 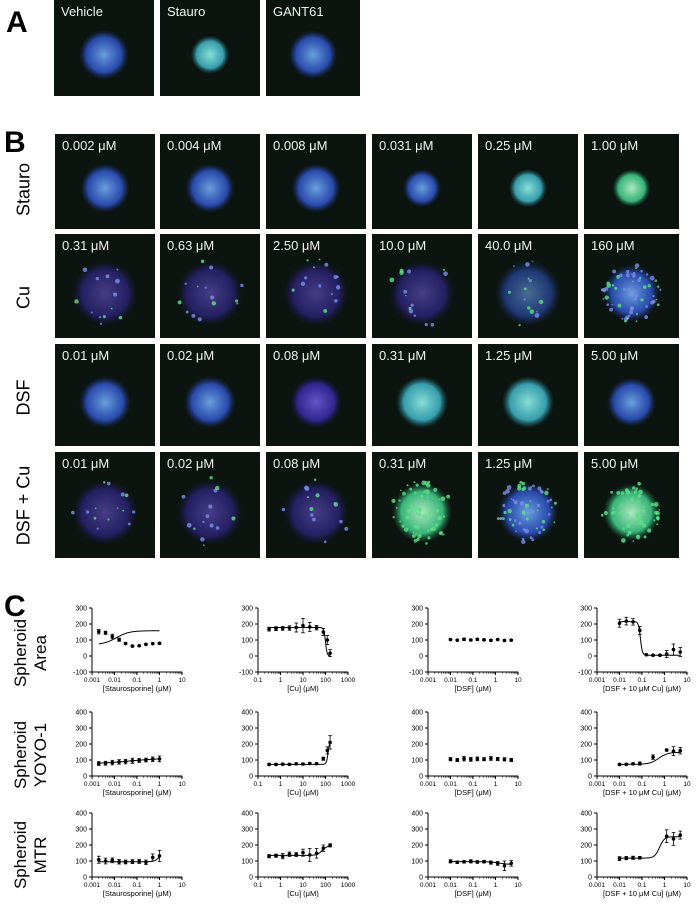 I want to click on concentration-label: 160 μM, so click(x=613, y=245).